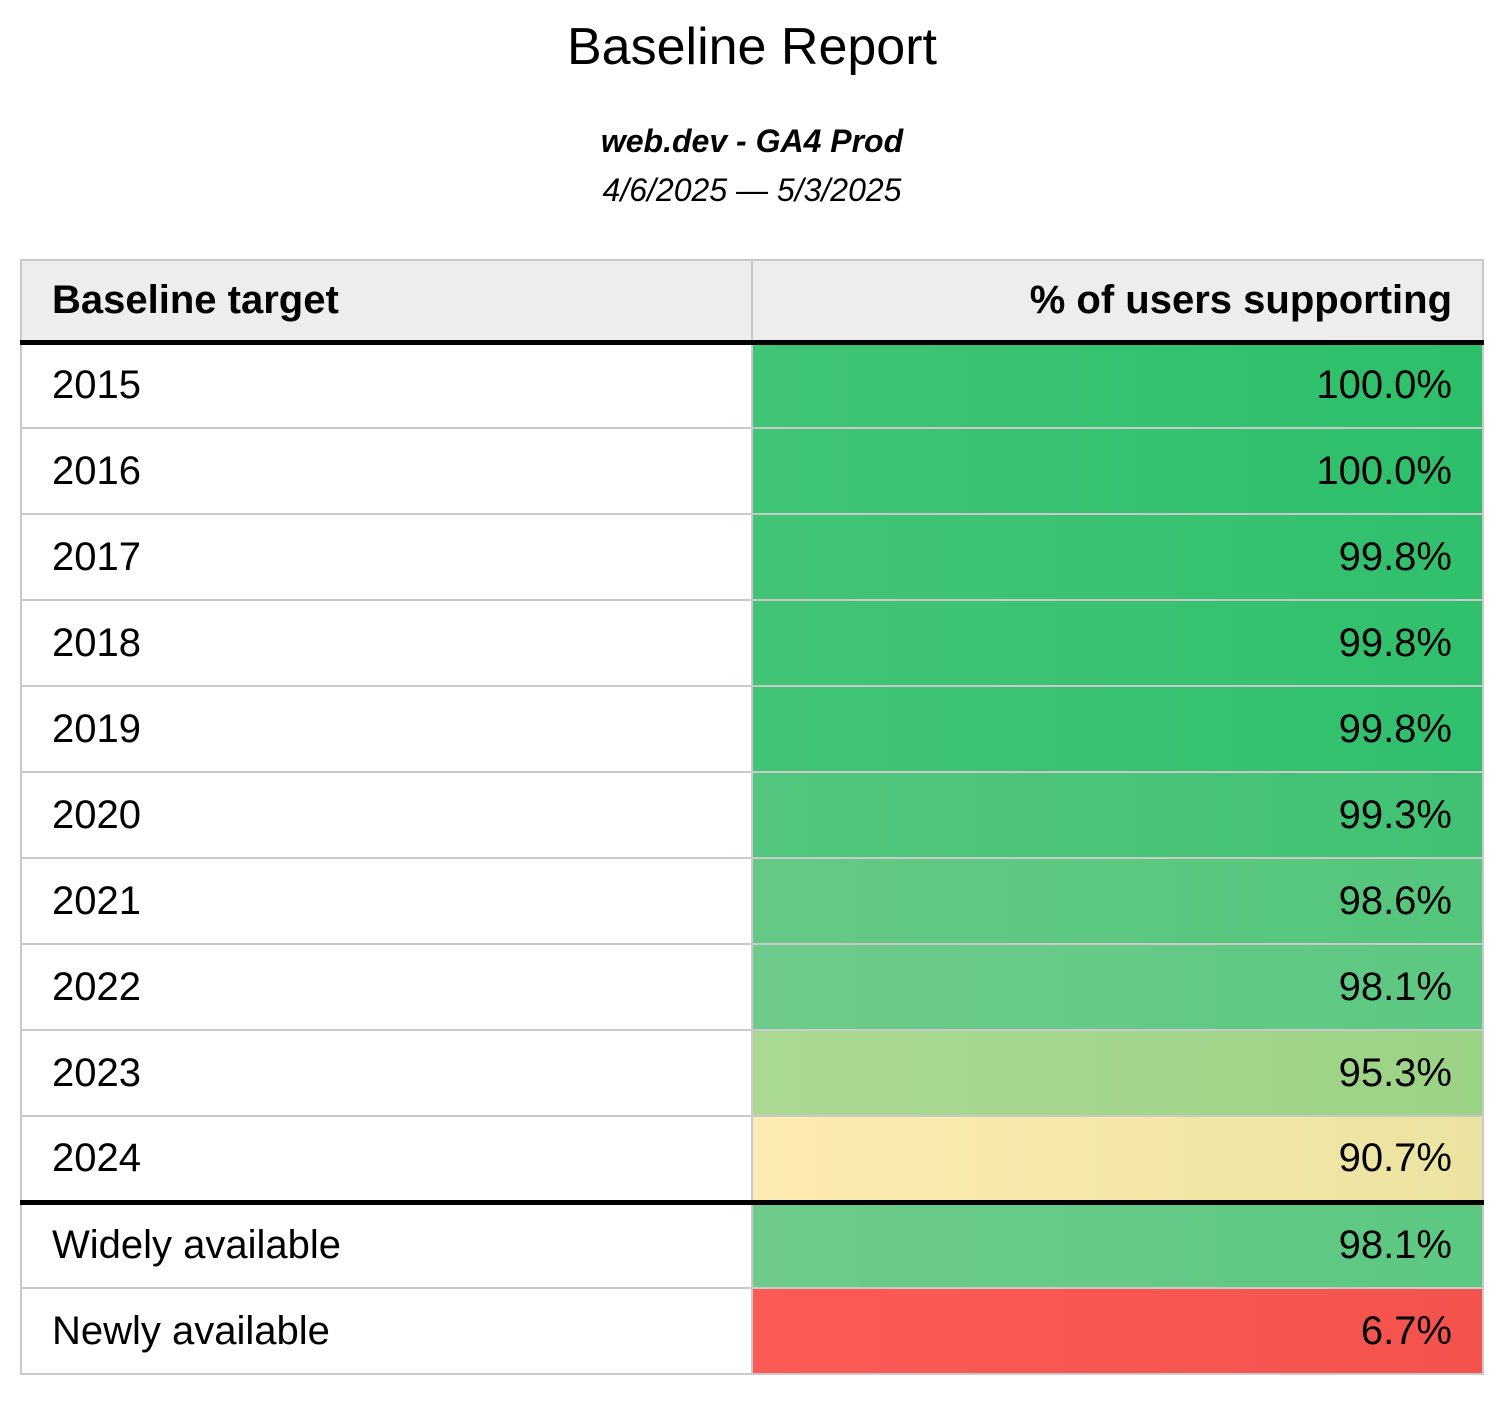  I want to click on row-label-cell: 2018, so click(386, 643).